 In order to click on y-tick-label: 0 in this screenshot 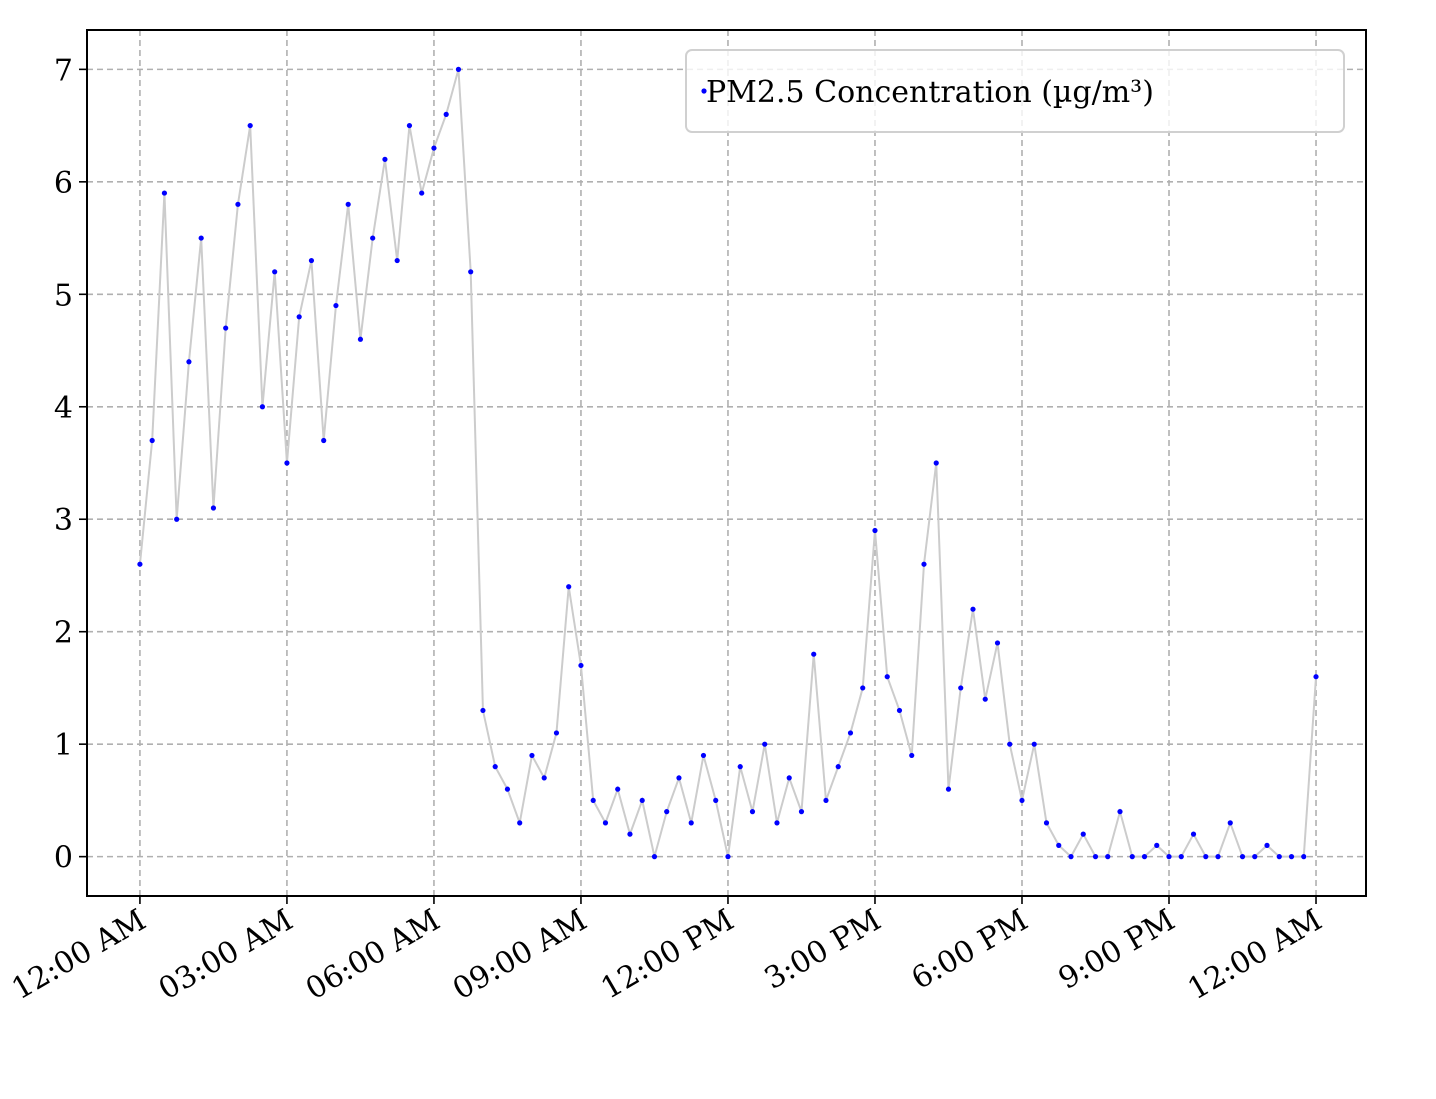, I will do `click(63, 858)`.